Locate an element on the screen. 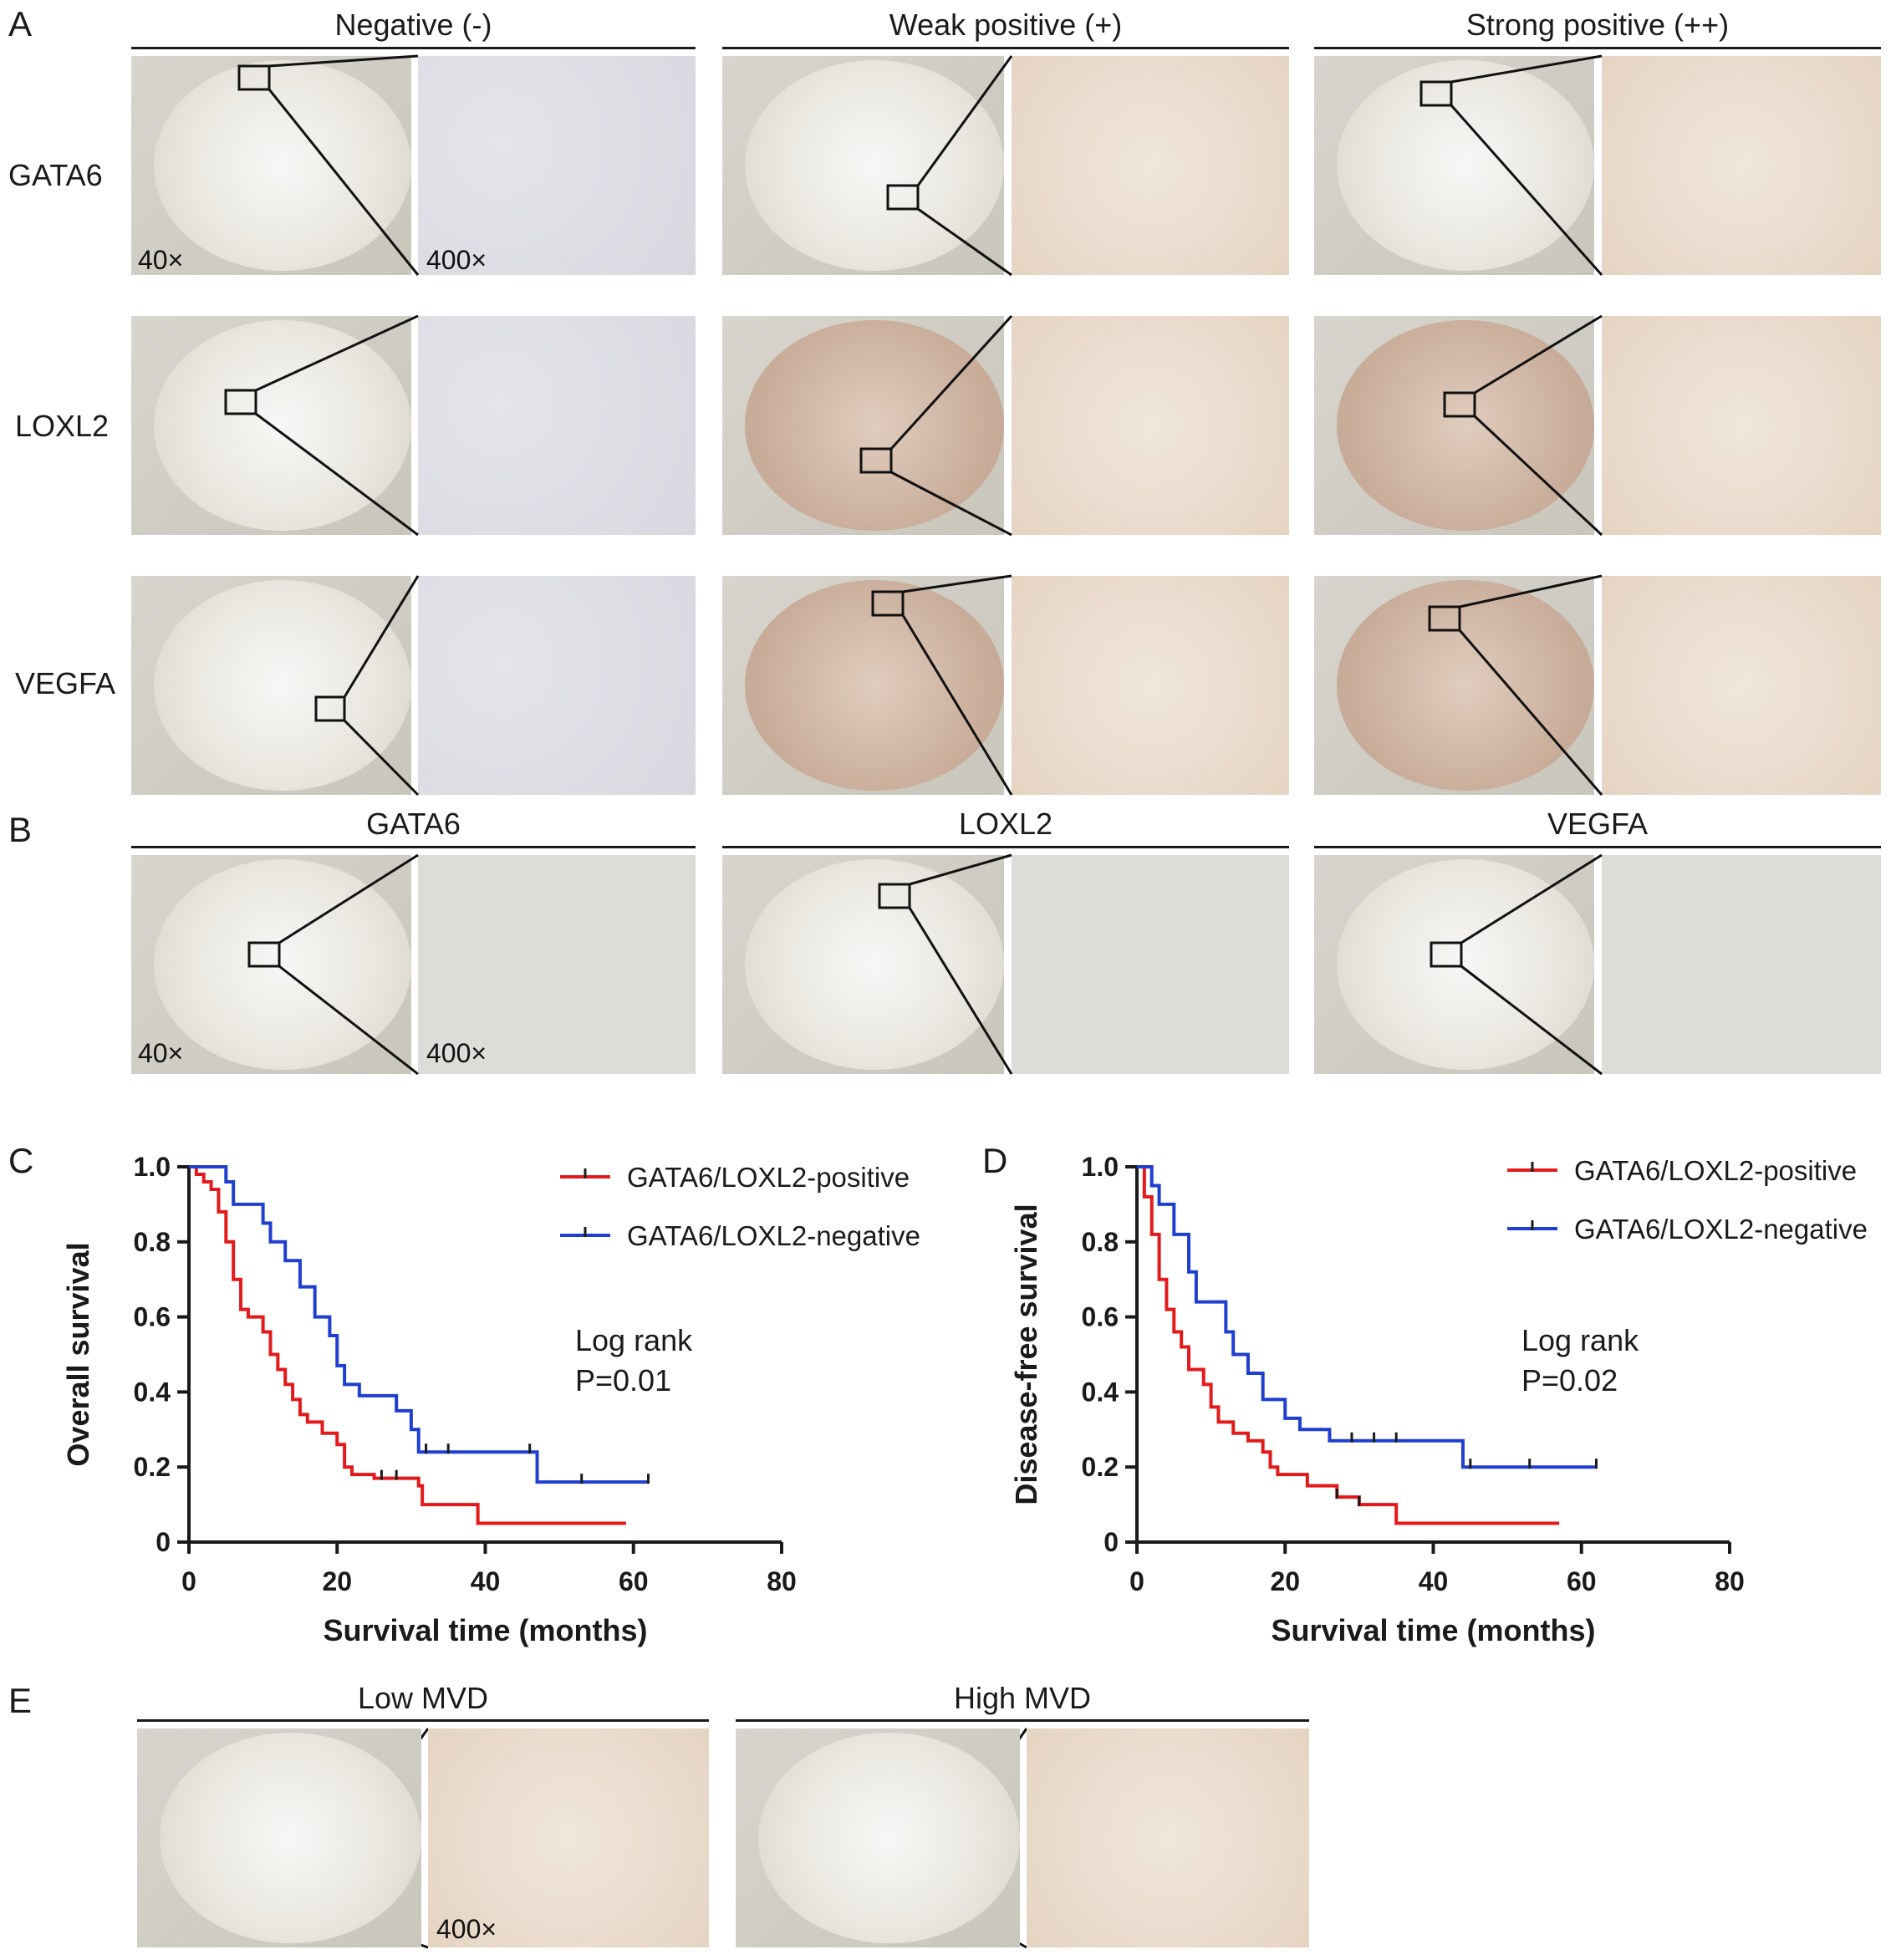  panel-b-magnification-low: 40× is located at coordinates (161, 1053).